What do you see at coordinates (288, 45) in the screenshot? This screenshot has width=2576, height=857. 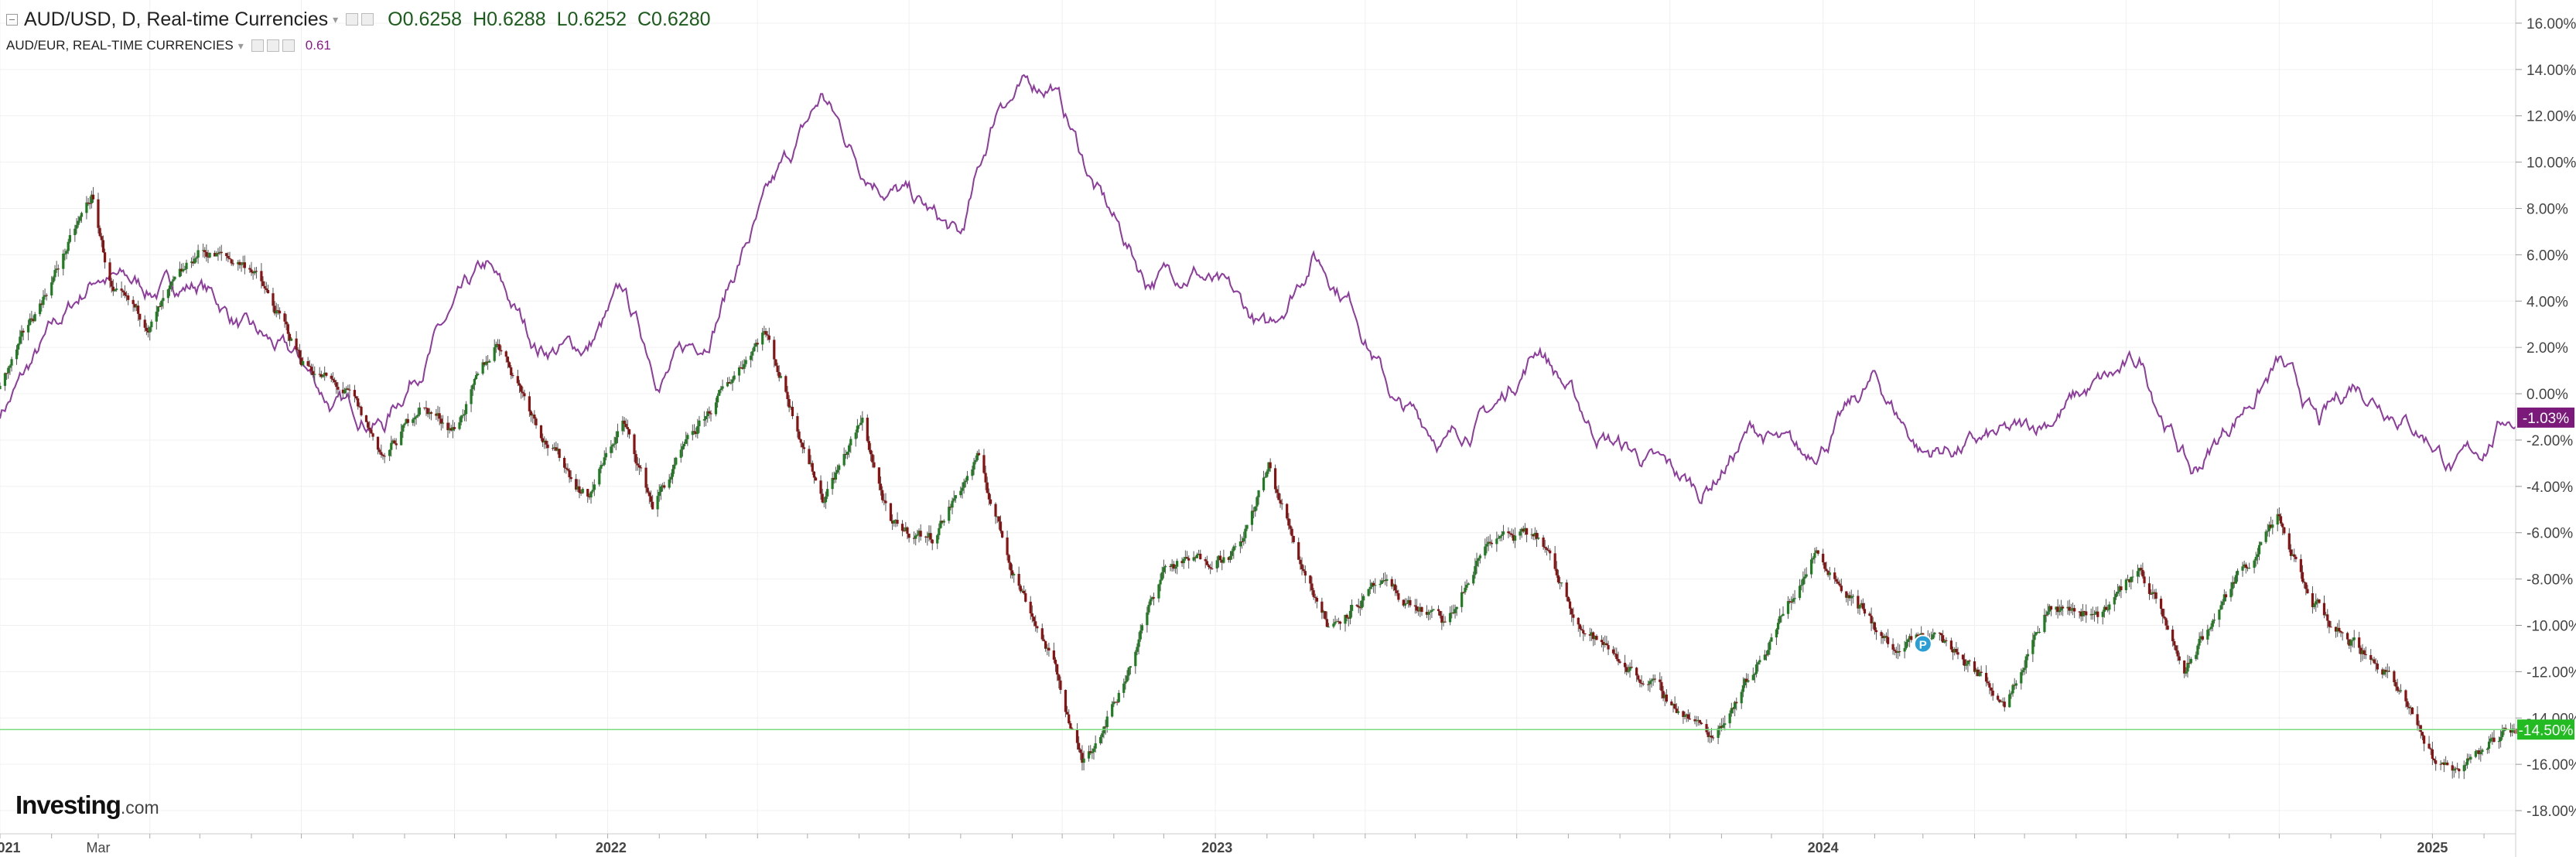 I see `close-icon` at bounding box center [288, 45].